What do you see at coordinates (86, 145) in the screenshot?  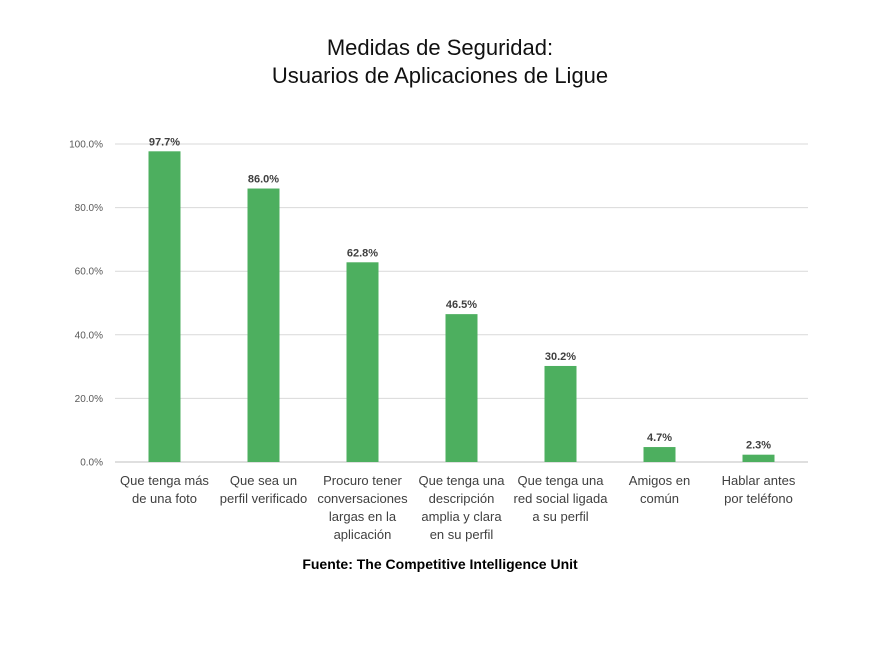 I see `y-tick-label: 100.0%` at bounding box center [86, 145].